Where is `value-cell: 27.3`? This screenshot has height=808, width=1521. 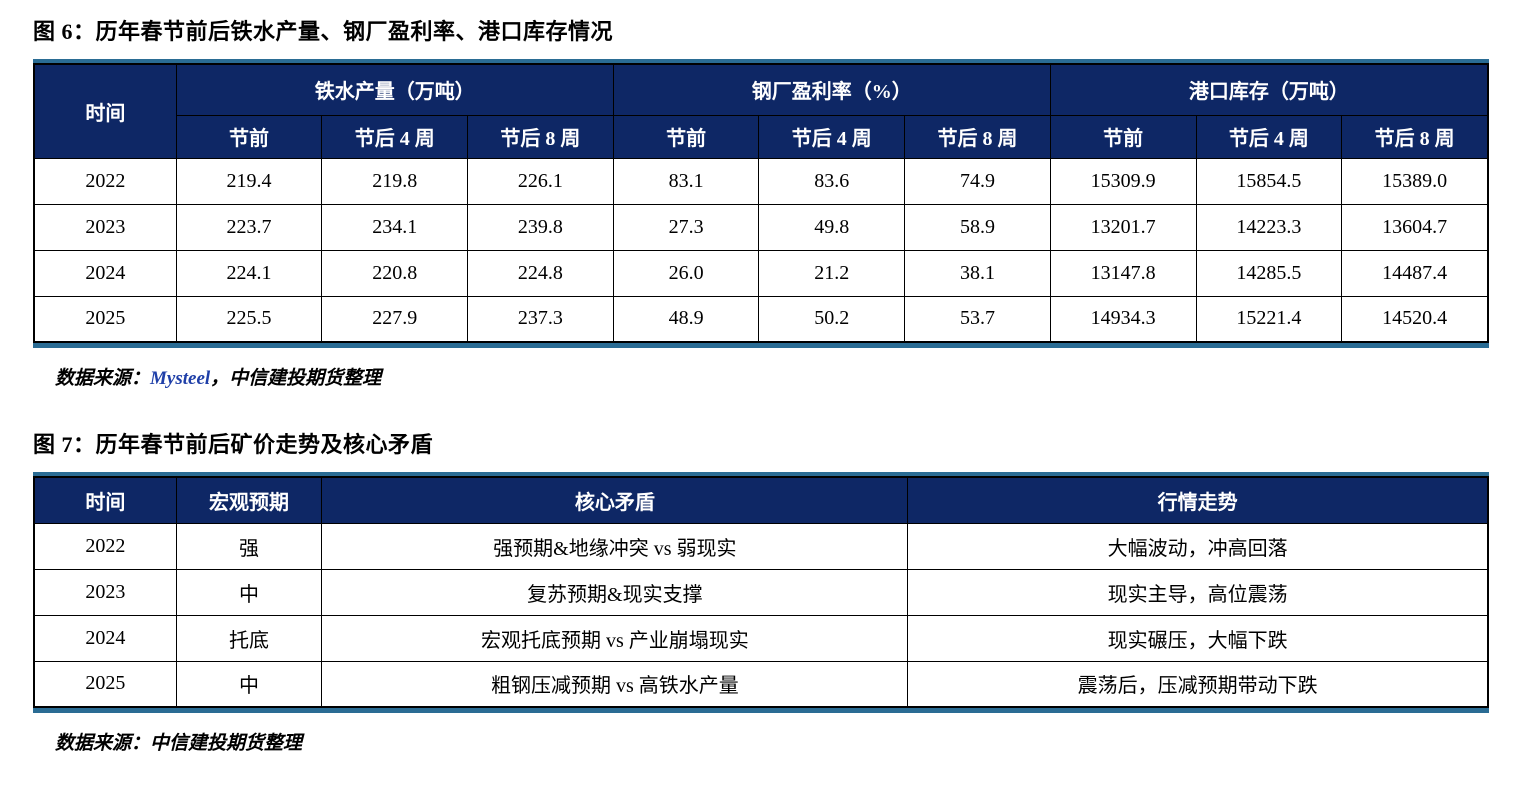 value-cell: 27.3 is located at coordinates (686, 227).